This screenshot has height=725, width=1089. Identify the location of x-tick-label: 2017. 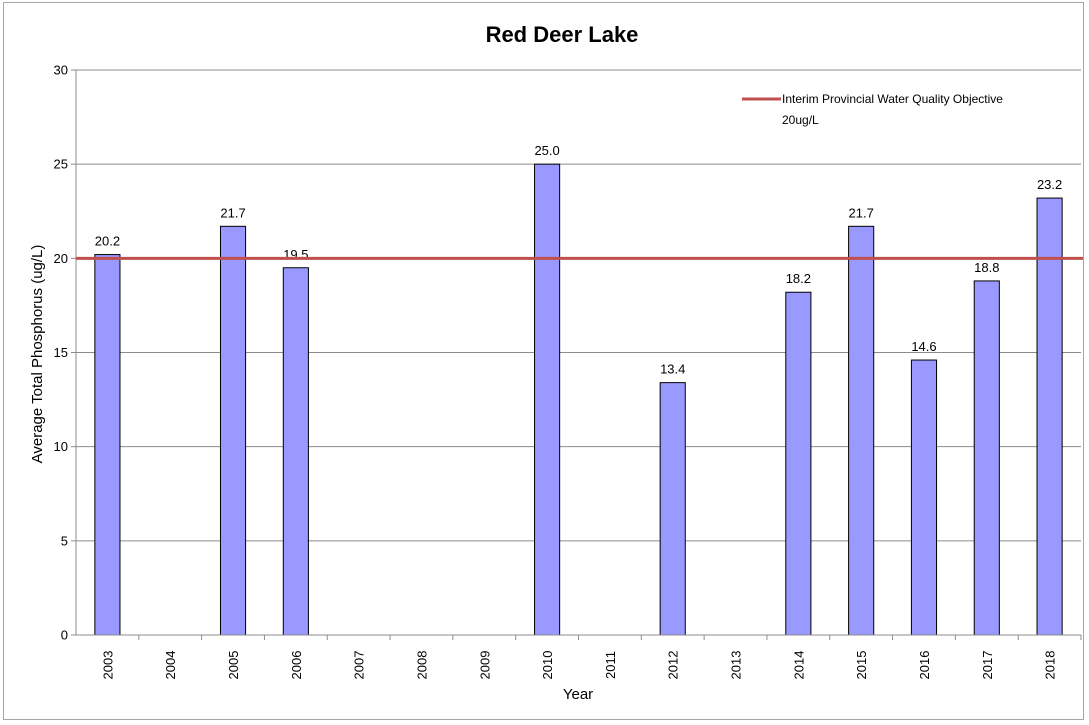
(987, 665).